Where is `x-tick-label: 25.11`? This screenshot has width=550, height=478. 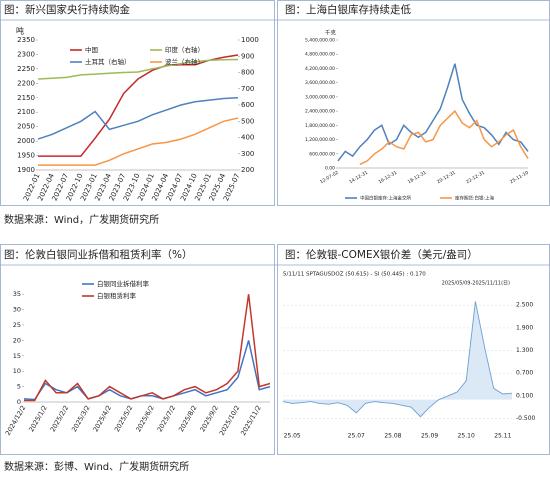 x-tick-label: 25.11 is located at coordinates (502, 436).